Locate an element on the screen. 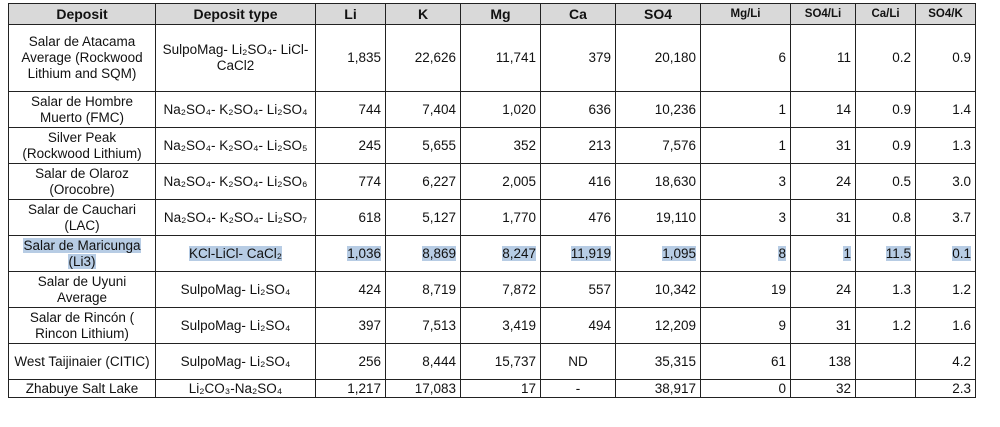 This screenshot has width=1000, height=427. value-cell: 245 is located at coordinates (350, 145).